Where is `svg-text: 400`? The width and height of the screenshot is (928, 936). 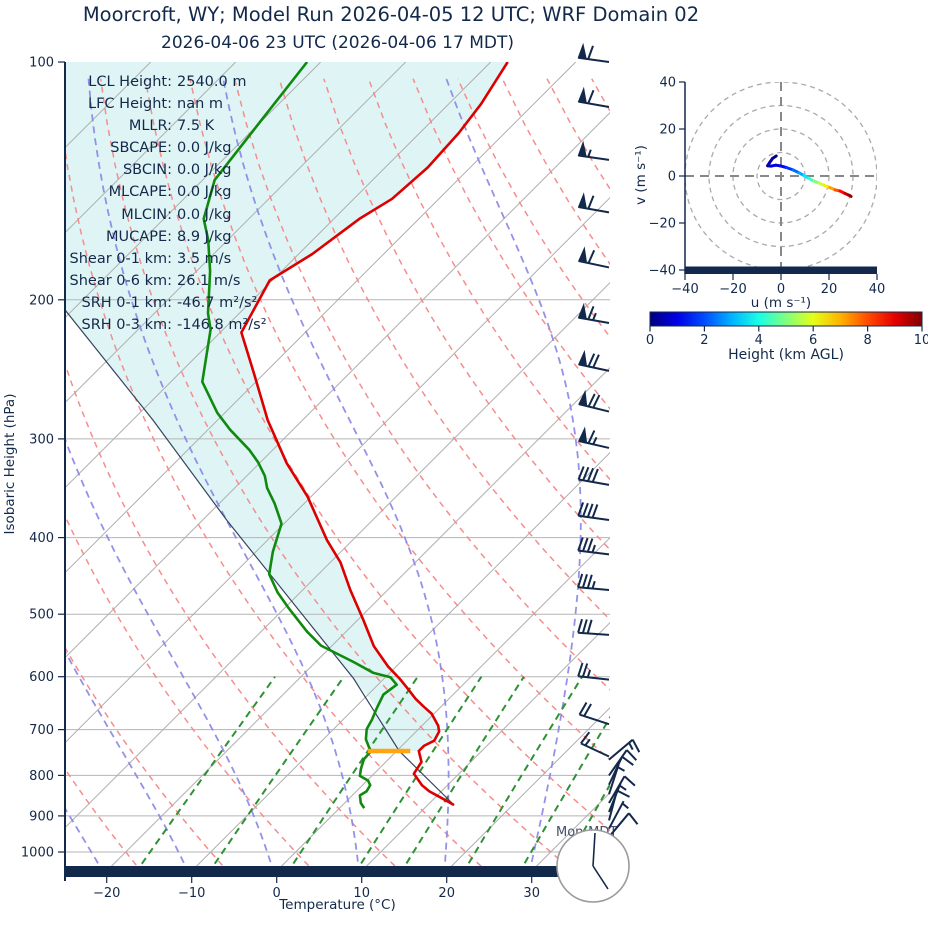 svg-text: 400 is located at coordinates (41, 538).